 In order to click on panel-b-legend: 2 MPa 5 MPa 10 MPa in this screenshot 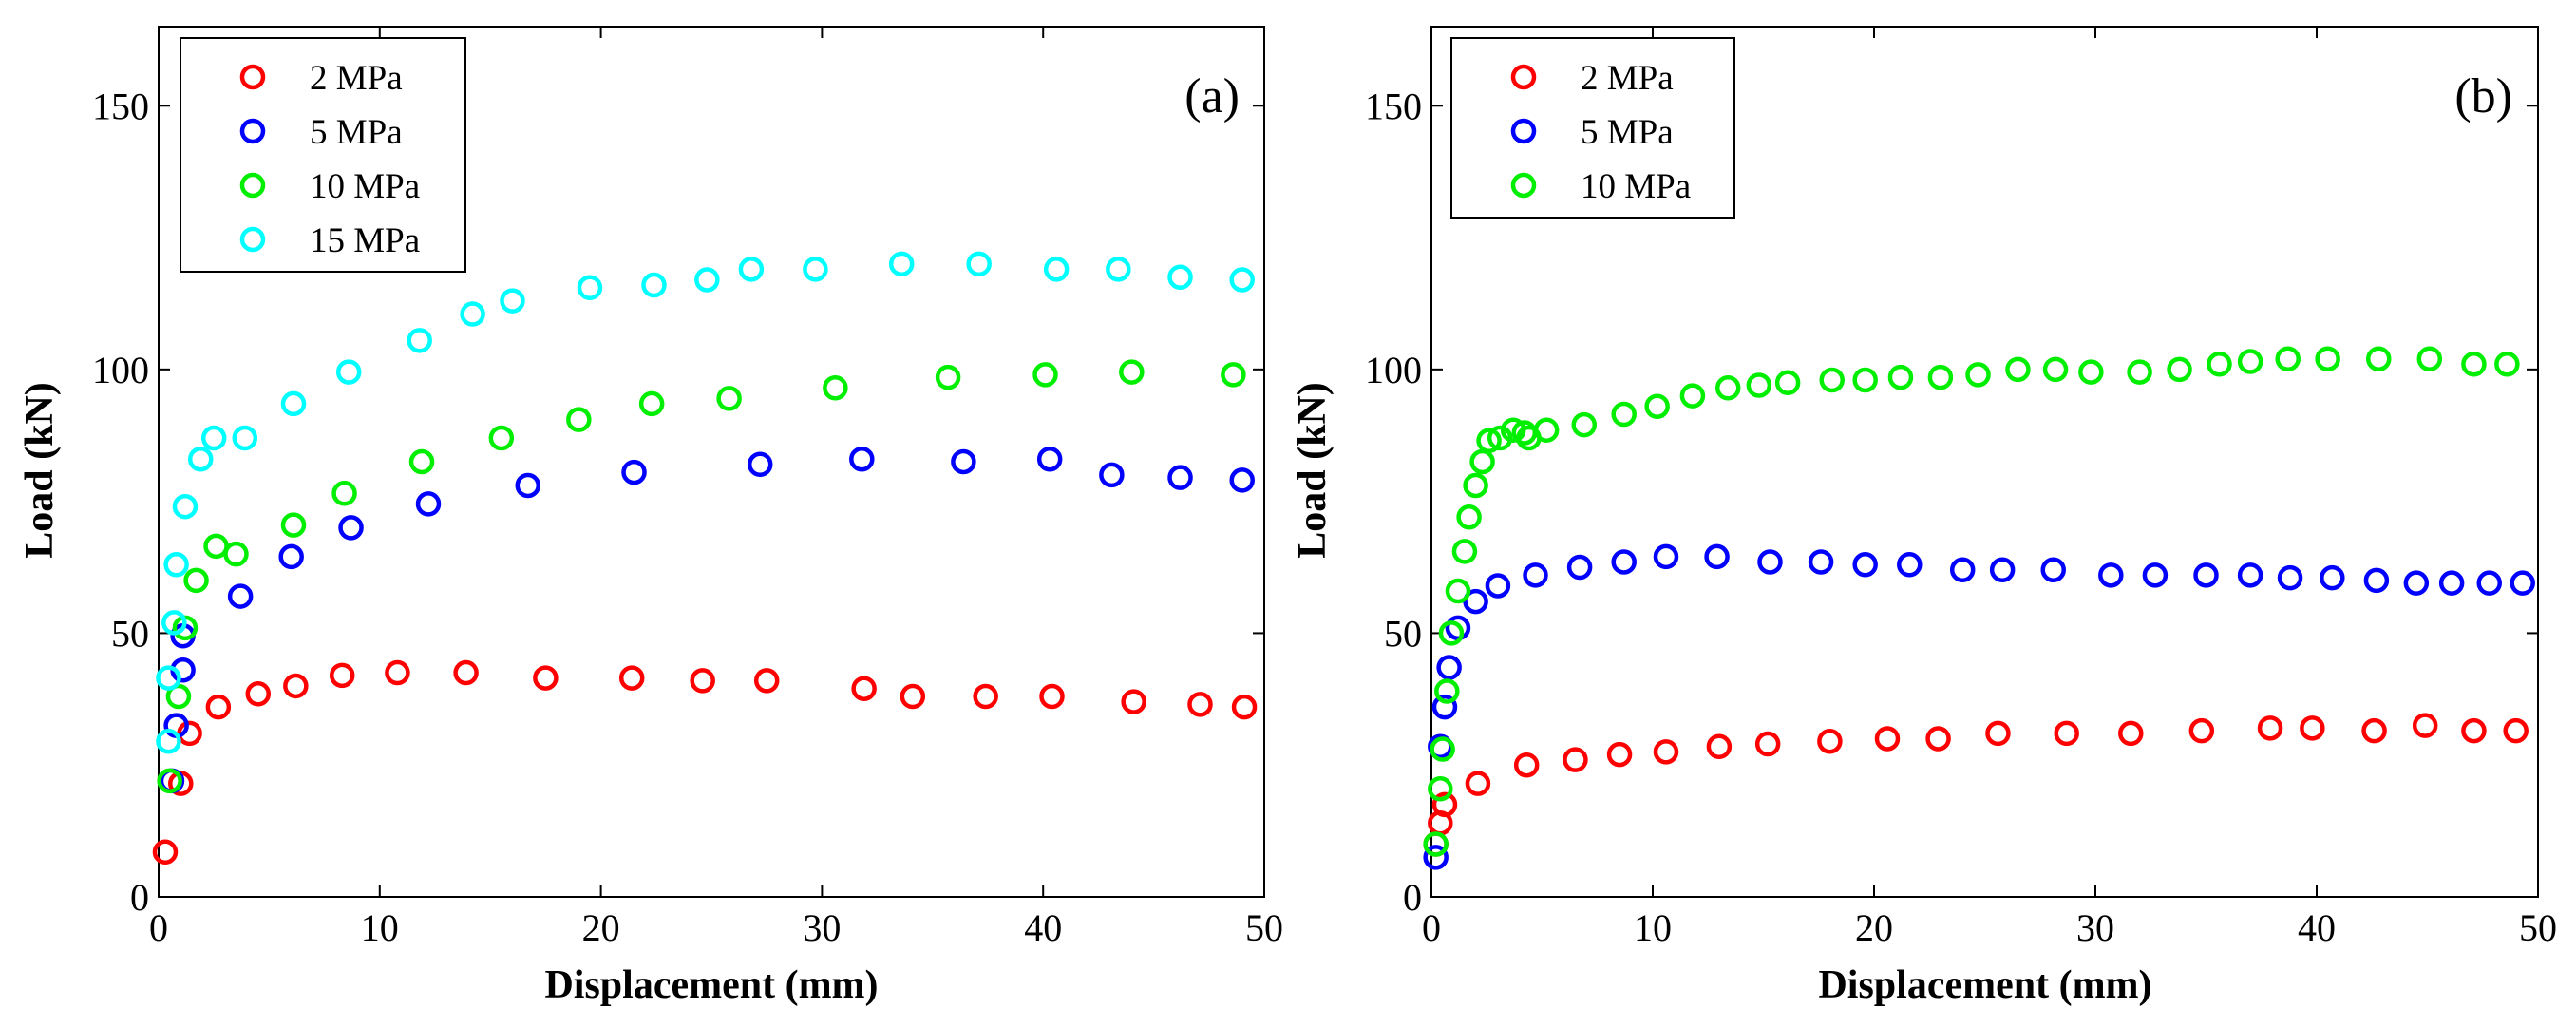, I will do `click(1592, 128)`.